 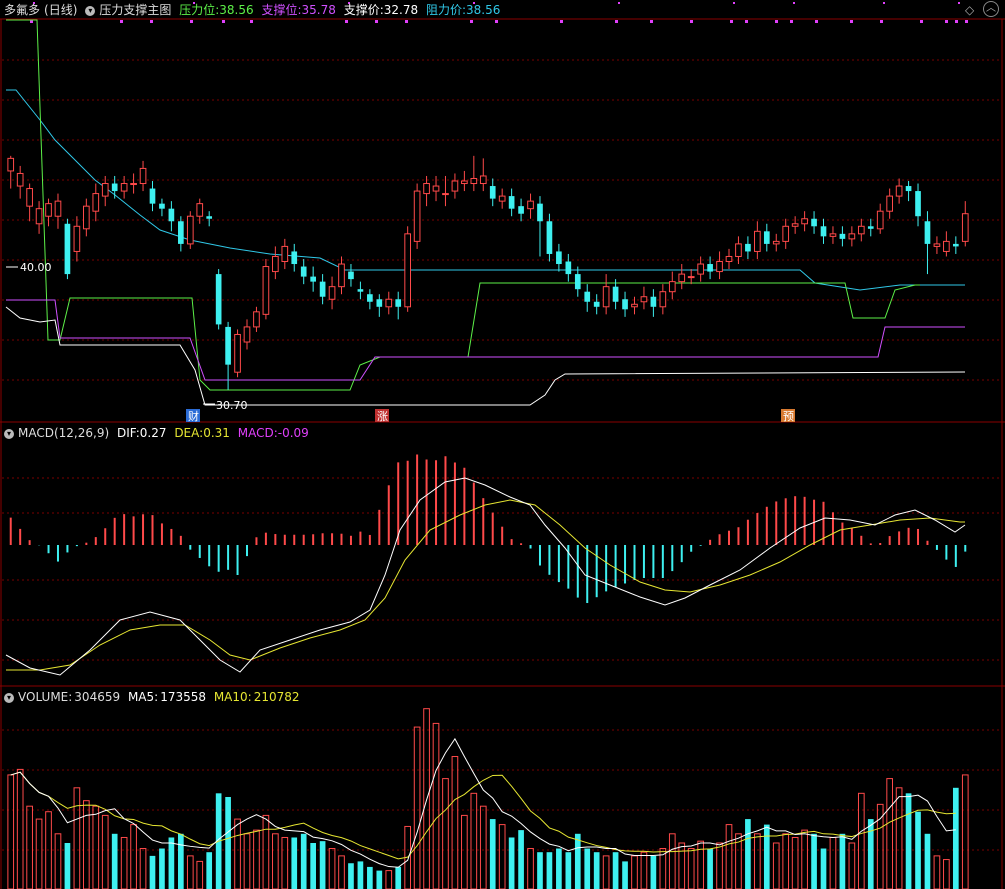 I want to click on period-label: (日线), so click(x=61, y=10).